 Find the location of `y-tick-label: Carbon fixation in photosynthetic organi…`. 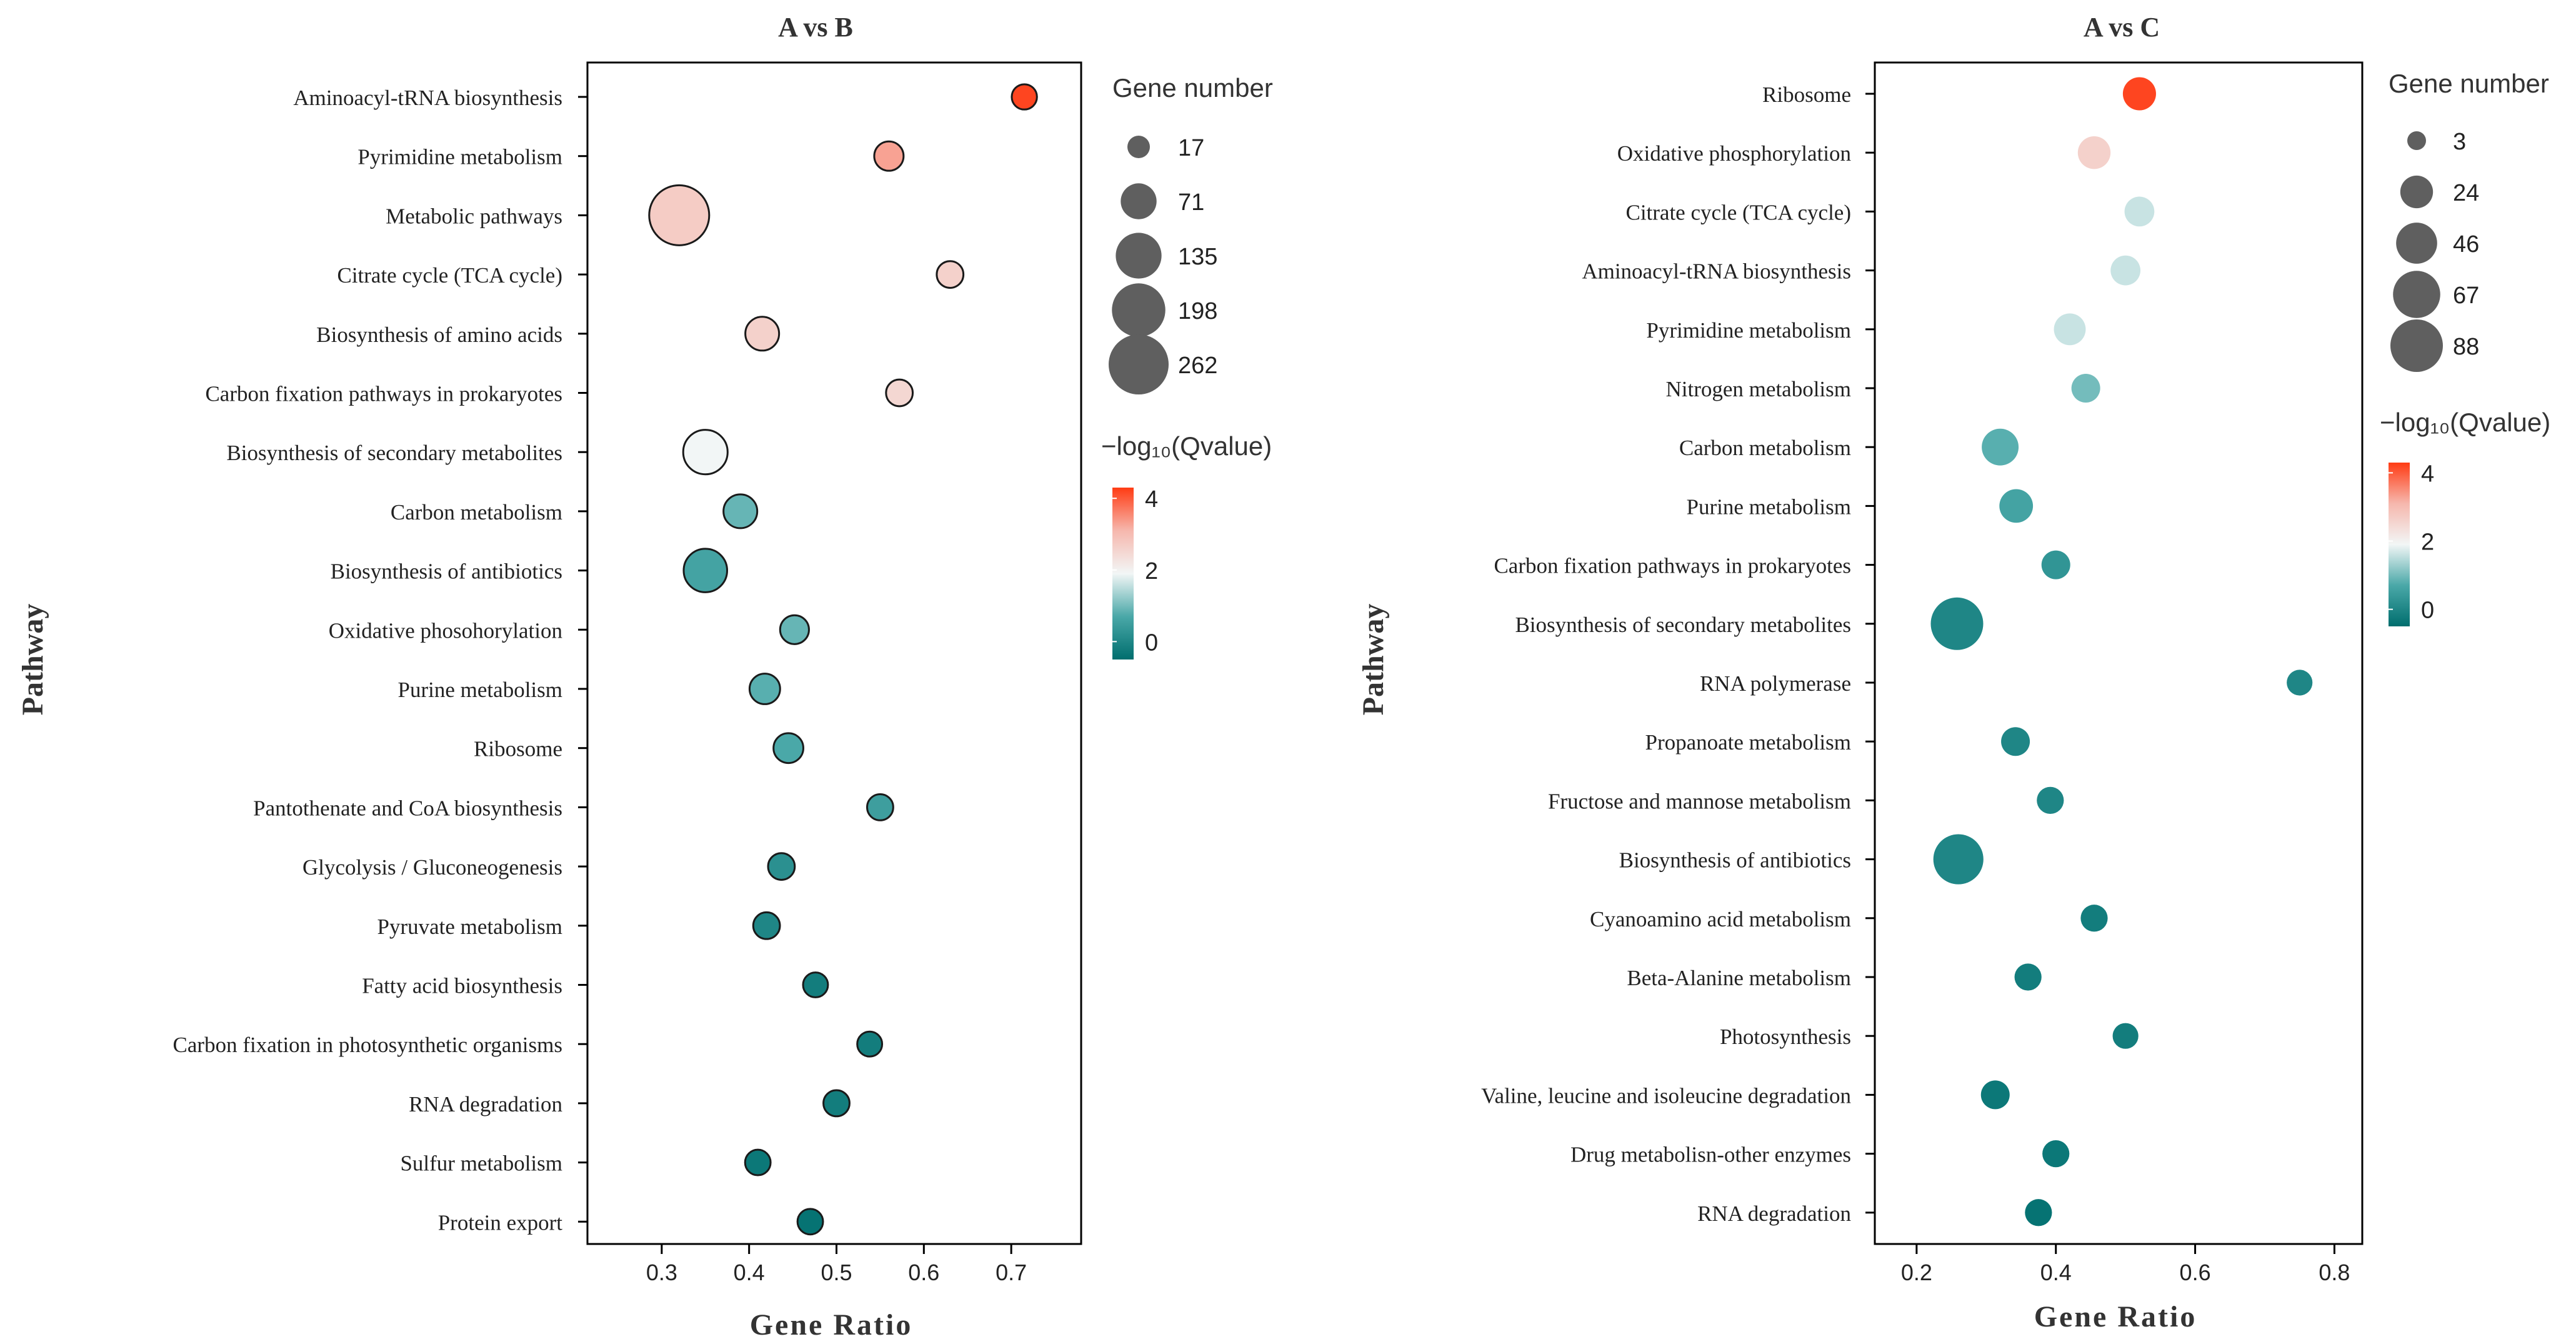

y-tick-label: Carbon fixation in photosynthetic organi… is located at coordinates (367, 1045).